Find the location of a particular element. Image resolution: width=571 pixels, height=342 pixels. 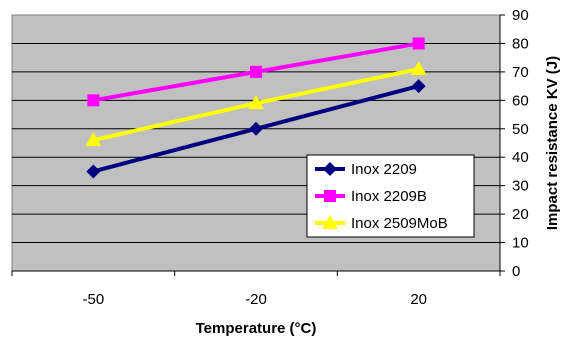

x-tick-label: -50 is located at coordinates (93, 299).